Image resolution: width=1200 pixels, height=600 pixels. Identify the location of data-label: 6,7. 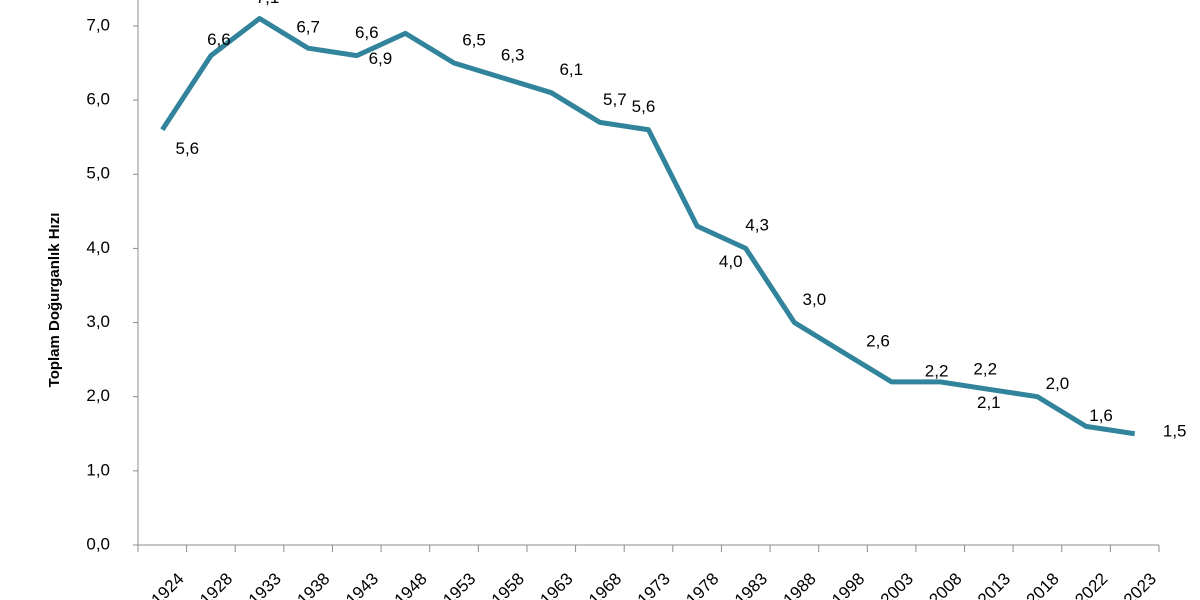
(308, 27).